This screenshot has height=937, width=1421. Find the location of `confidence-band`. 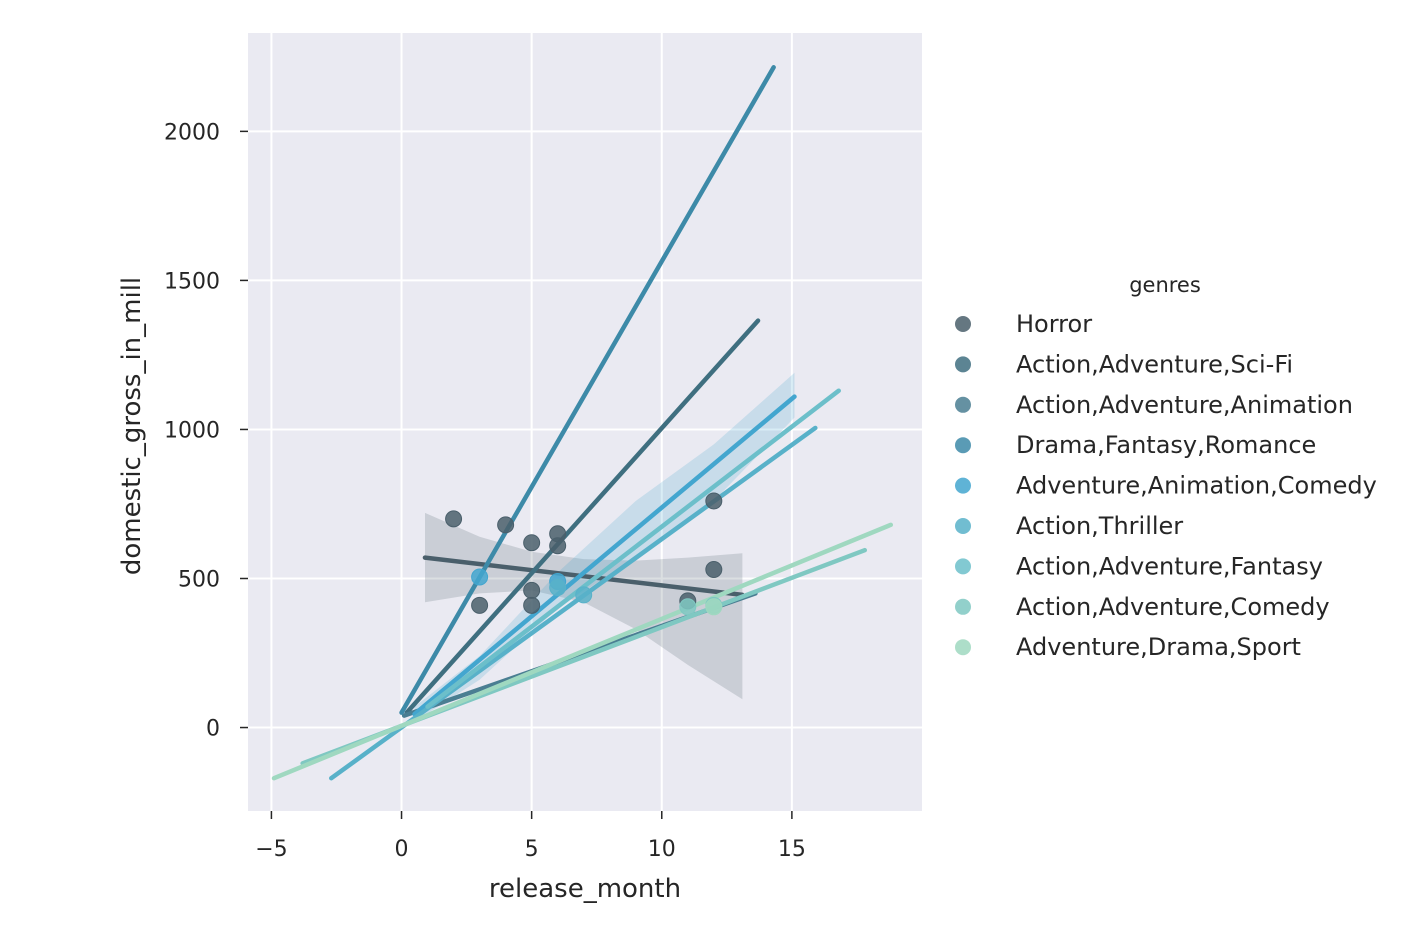

confidence-band is located at coordinates (584, 606).